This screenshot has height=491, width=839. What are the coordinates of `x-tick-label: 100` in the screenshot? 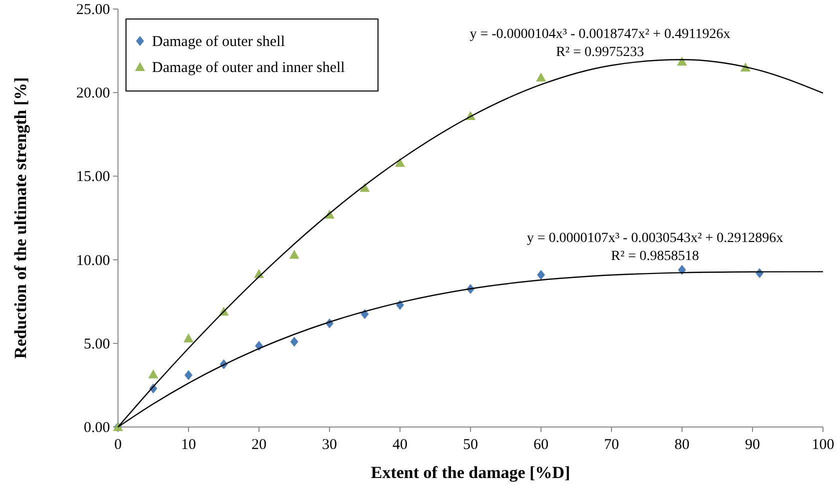 It's located at (823, 445).